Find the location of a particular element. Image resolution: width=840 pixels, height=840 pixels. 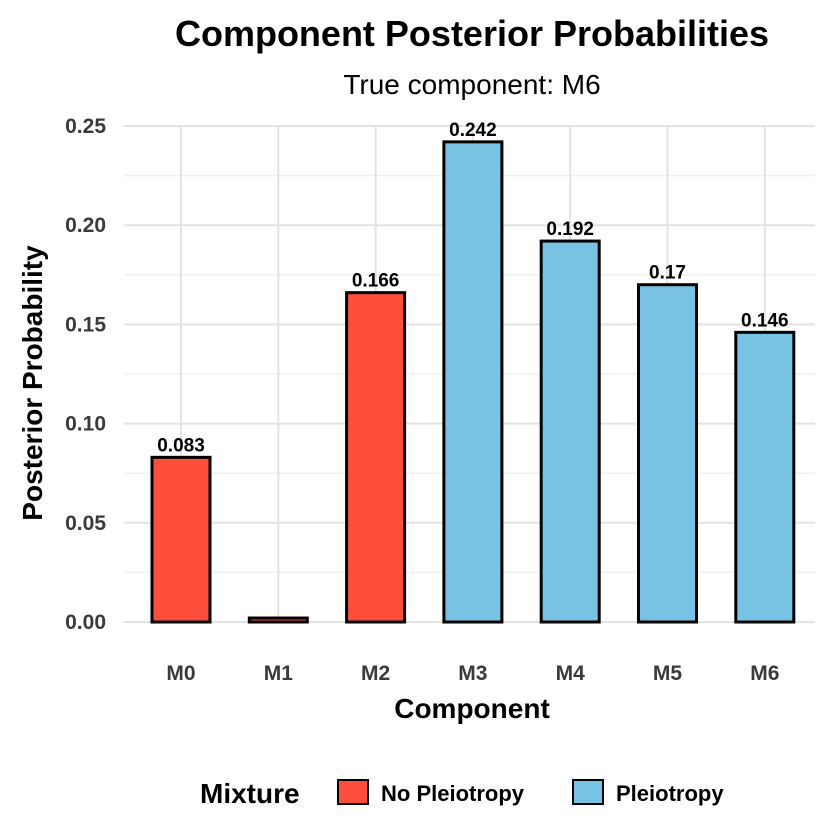

x-tick-label: M3 is located at coordinates (472, 673).